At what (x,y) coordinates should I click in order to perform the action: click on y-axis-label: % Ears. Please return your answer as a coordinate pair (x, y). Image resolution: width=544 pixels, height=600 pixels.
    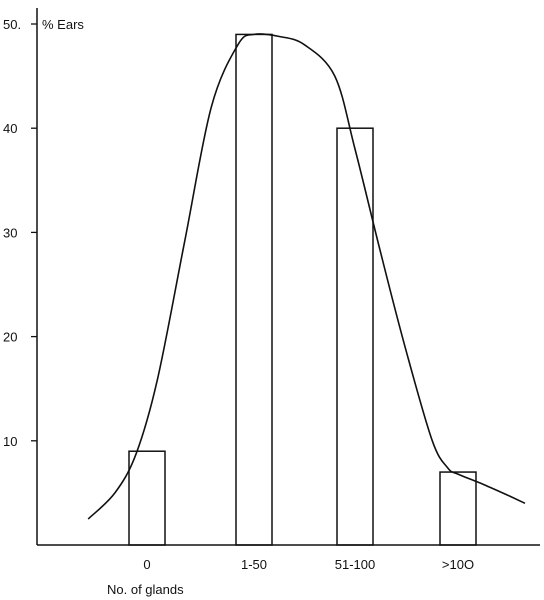
    Looking at the image, I should click on (63, 24).